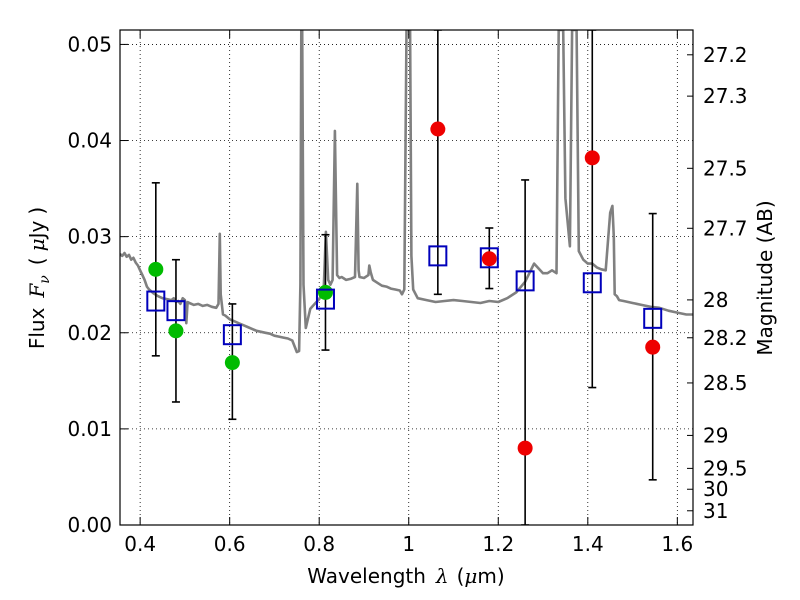  What do you see at coordinates (461, 576) in the screenshot?
I see `x-axis-unit-open: (` at bounding box center [461, 576].